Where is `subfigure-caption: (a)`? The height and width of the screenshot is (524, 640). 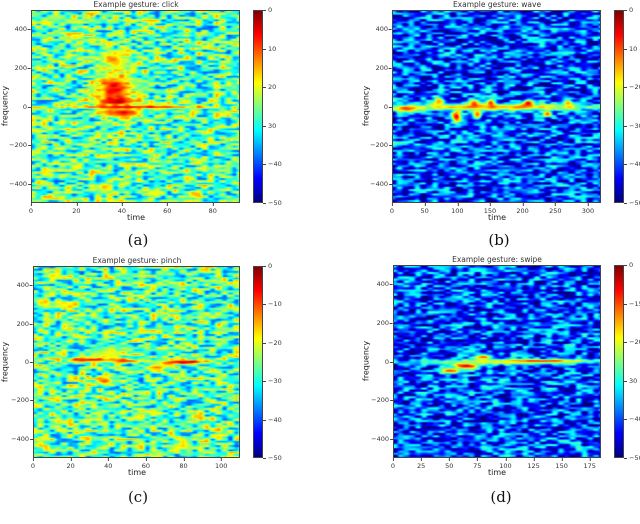
subfigure-caption: (a) is located at coordinates (138, 240).